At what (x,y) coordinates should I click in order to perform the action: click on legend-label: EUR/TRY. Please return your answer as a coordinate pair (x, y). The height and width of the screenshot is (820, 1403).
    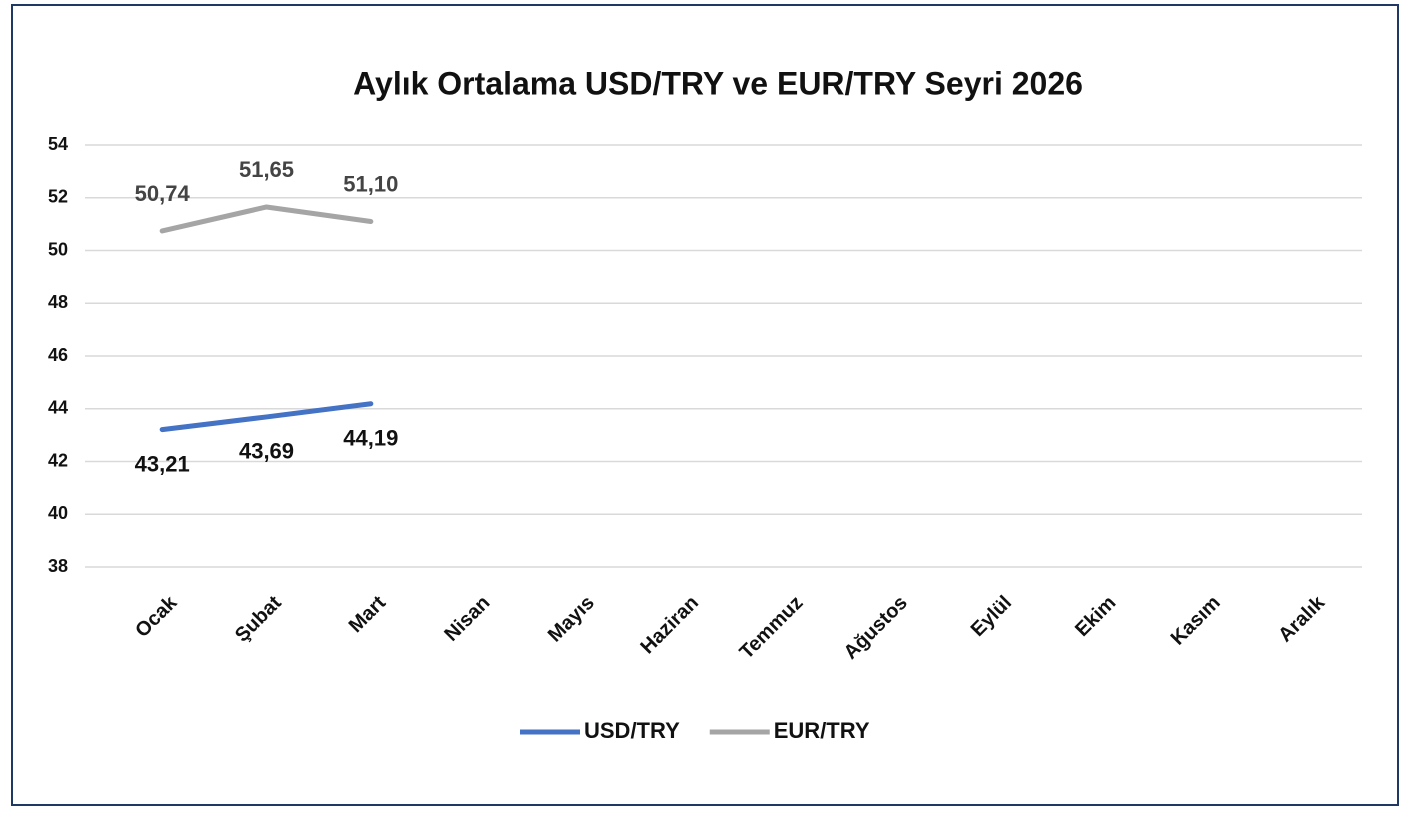
    Looking at the image, I should click on (822, 730).